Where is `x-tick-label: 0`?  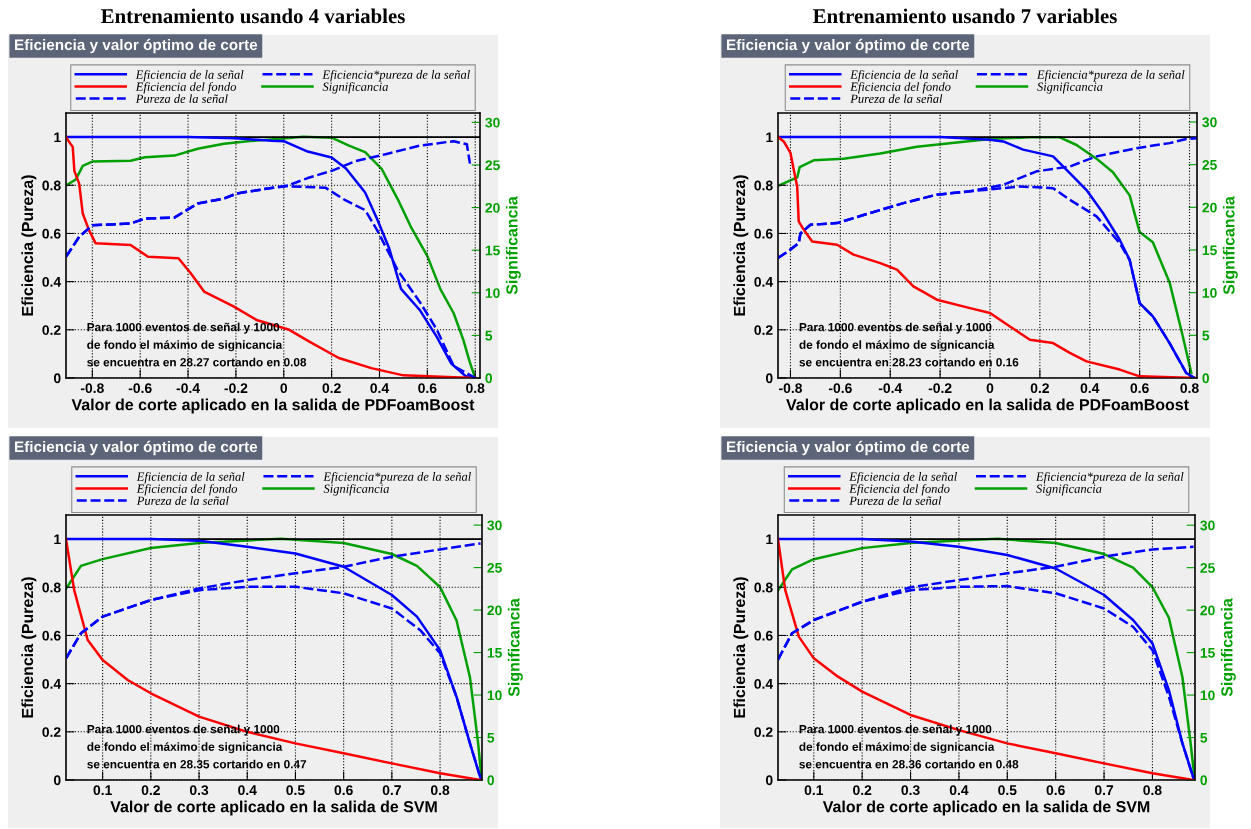
x-tick-label: 0 is located at coordinates (284, 388).